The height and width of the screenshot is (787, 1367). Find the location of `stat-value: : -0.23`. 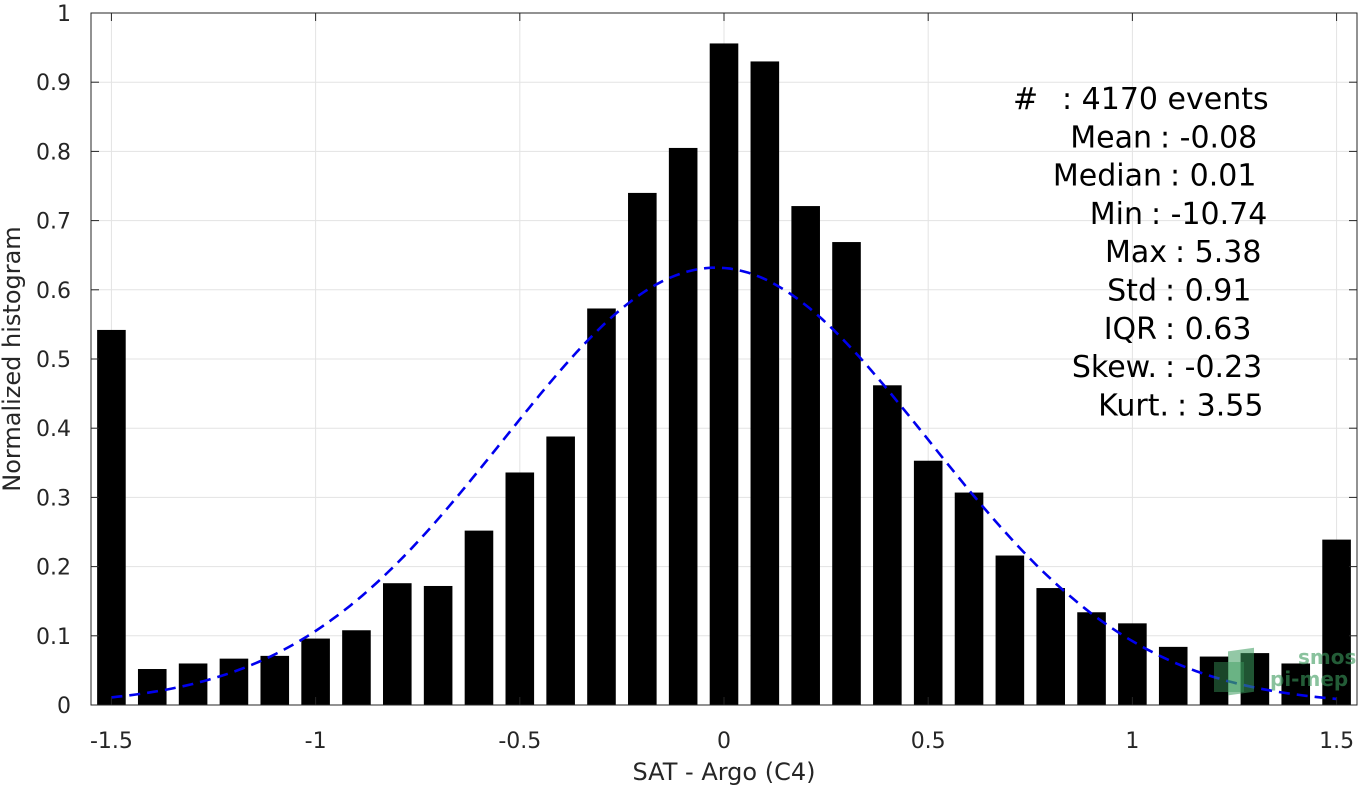

stat-value: : -0.23 is located at coordinates (1213, 367).